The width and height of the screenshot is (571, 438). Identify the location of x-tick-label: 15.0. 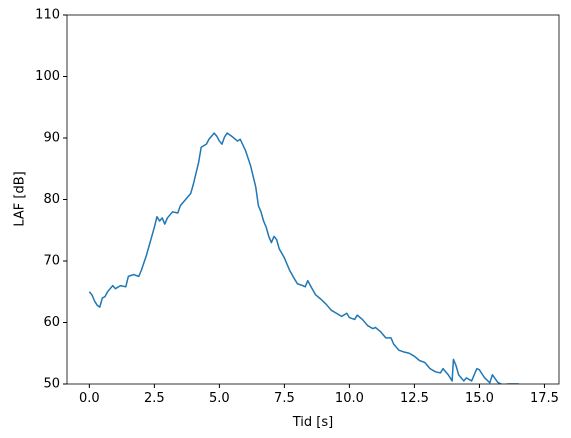
(479, 398).